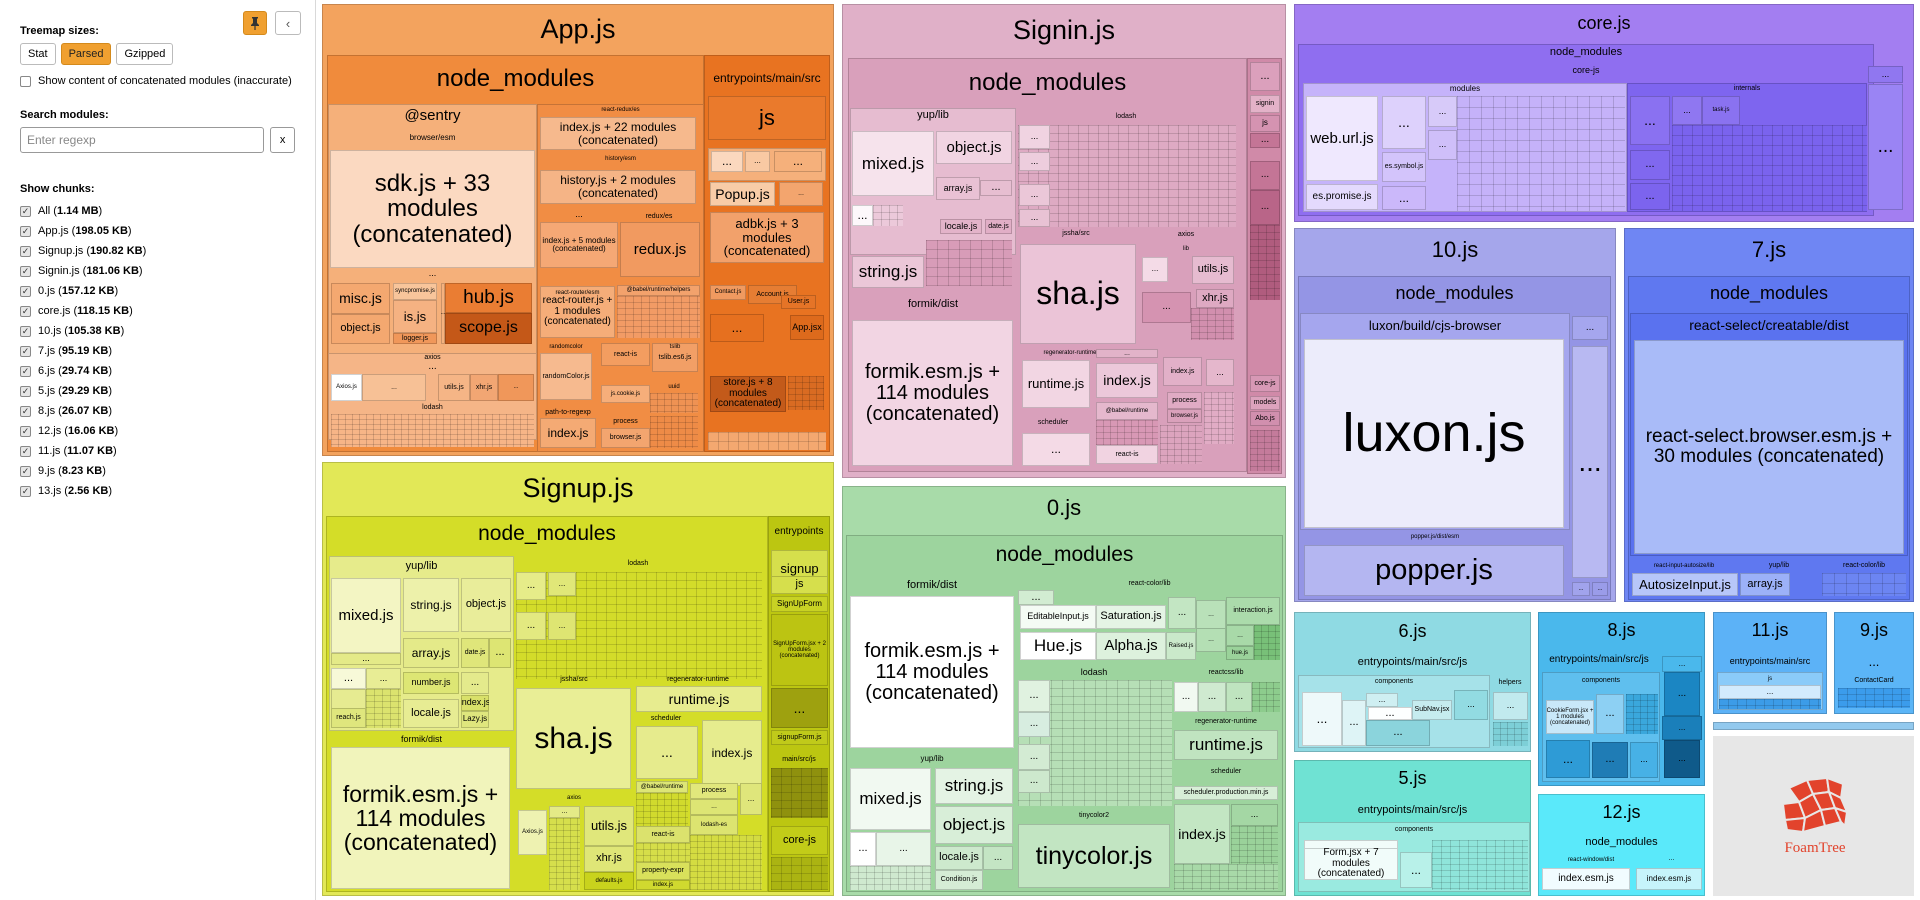 The height and width of the screenshot is (900, 1920). Describe the element at coordinates (1226, 877) in the screenshot. I see `zero-small-cells` at that location.